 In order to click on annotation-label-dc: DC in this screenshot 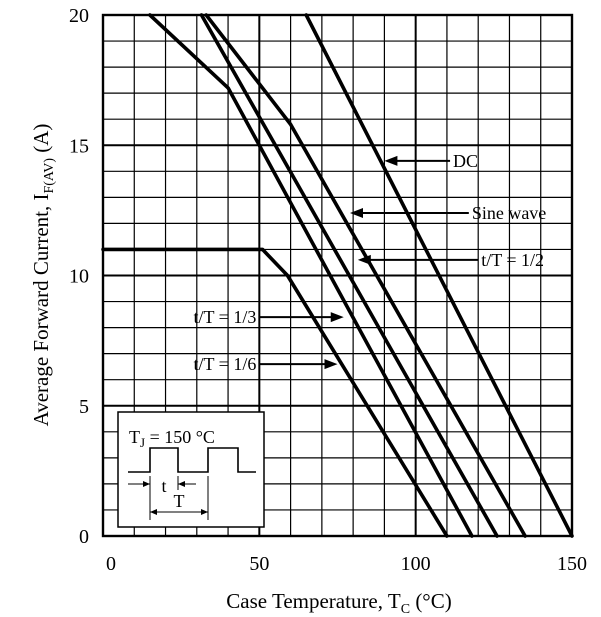, I will do `click(465, 161)`.